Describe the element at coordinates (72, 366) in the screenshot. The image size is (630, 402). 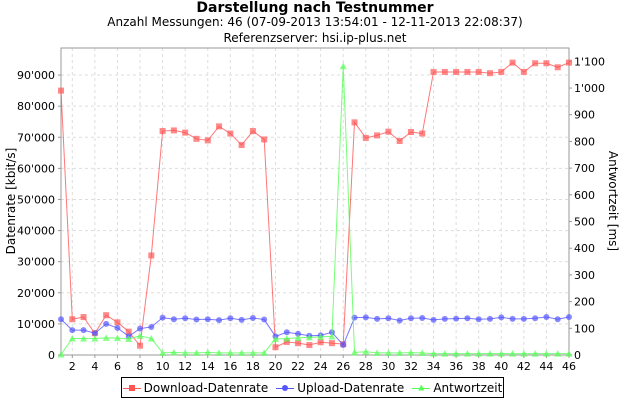
I see `x-tick-label: 2` at that location.